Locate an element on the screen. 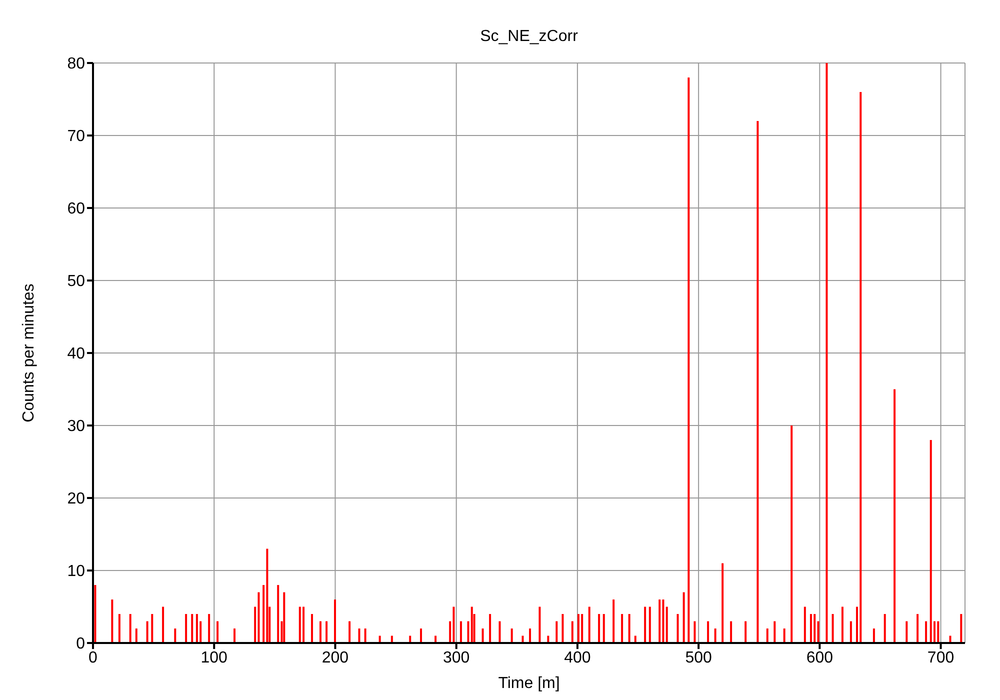 This screenshot has height=700, width=1000. y-tick-label: 30 is located at coordinates (76, 427).